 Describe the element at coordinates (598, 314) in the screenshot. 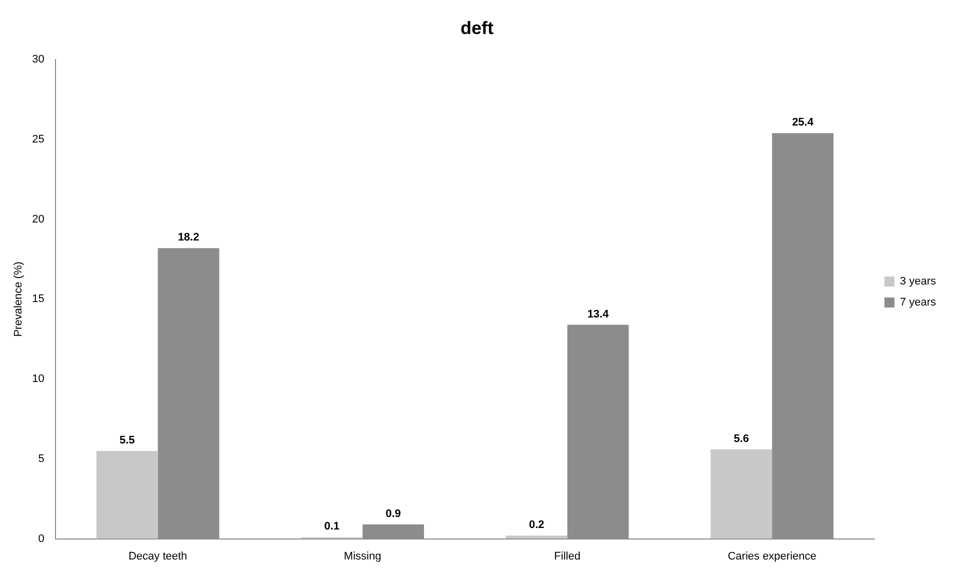

I see `data-label: 13.4` at that location.